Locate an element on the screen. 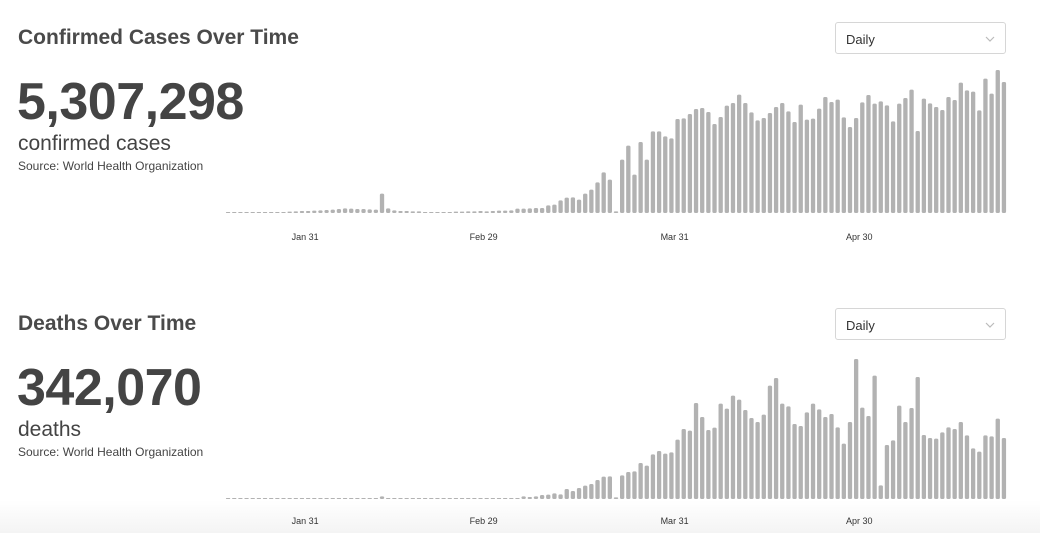  bottom-fade is located at coordinates (520, 516).